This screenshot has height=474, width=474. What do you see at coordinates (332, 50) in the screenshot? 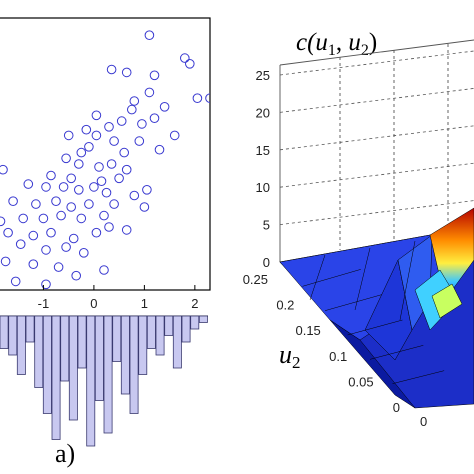
I see `surface-title-sub1: 1` at bounding box center [332, 50].